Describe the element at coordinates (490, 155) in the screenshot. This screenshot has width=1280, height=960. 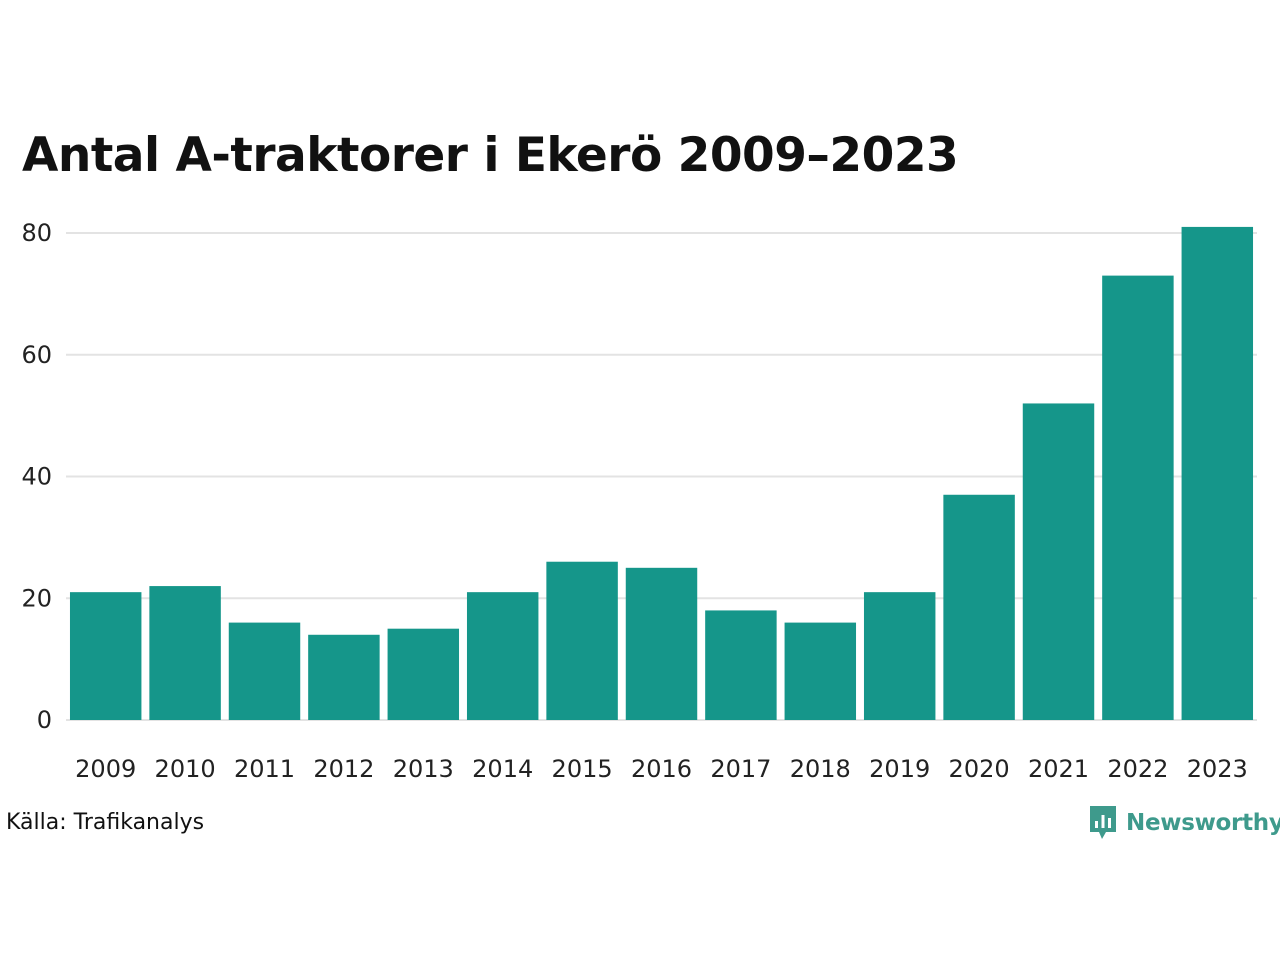
I see `chart-title: Antal A-traktorer i Ekerö 2009–2023` at that location.